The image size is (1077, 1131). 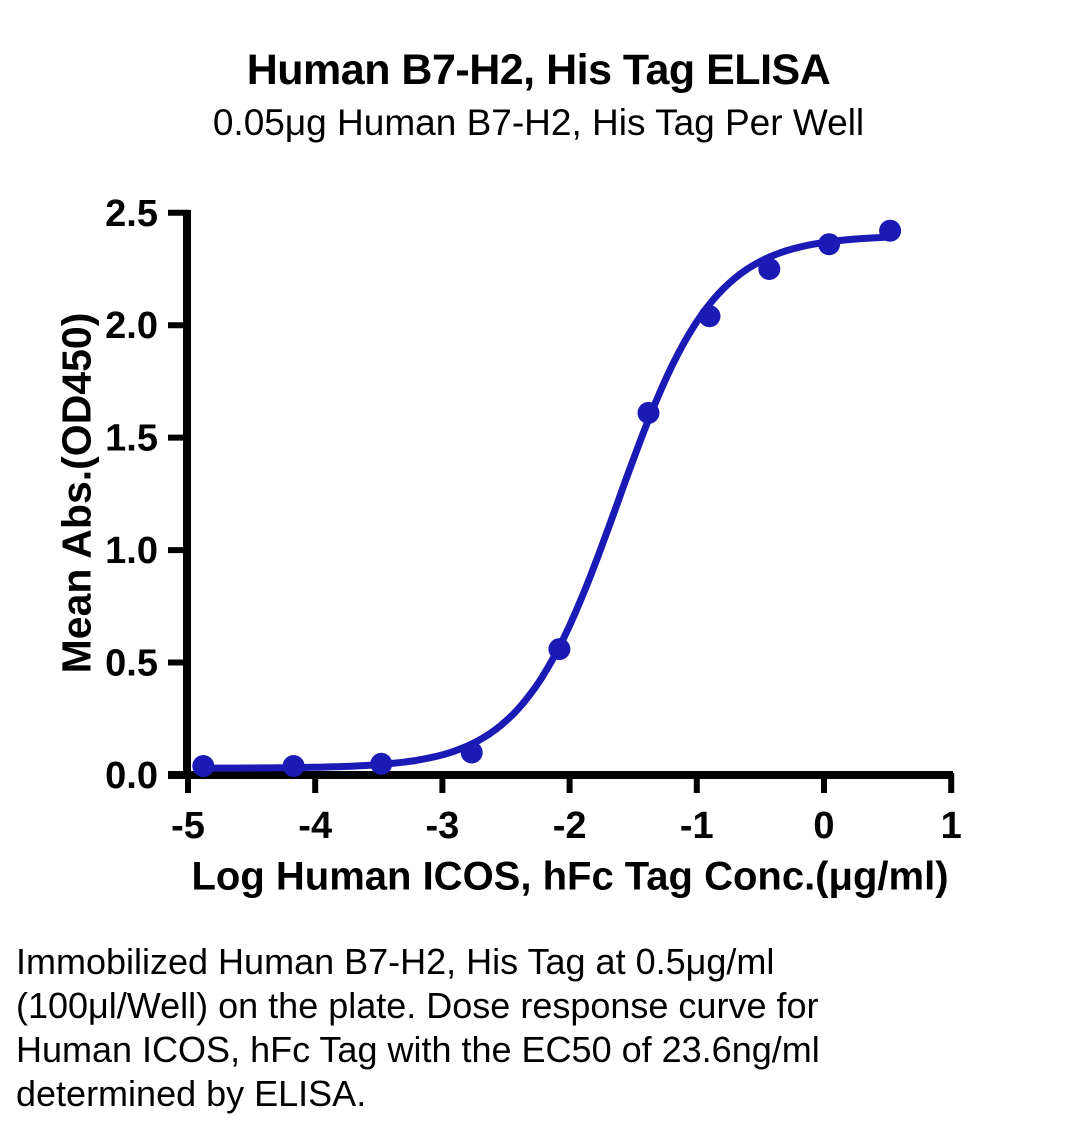 What do you see at coordinates (697, 826) in the screenshot?
I see `x-tick-label: -1` at bounding box center [697, 826].